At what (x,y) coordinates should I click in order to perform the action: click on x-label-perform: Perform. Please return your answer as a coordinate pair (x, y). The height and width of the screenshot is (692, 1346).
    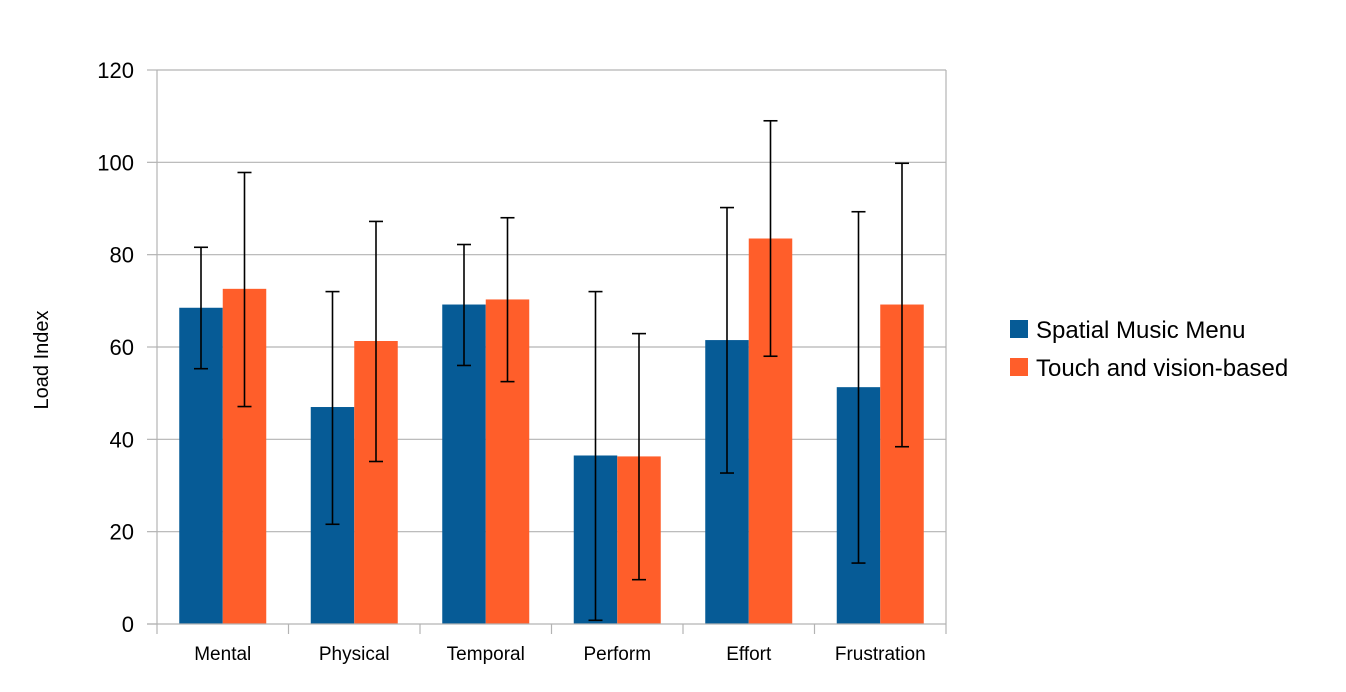
    Looking at the image, I should click on (617, 654).